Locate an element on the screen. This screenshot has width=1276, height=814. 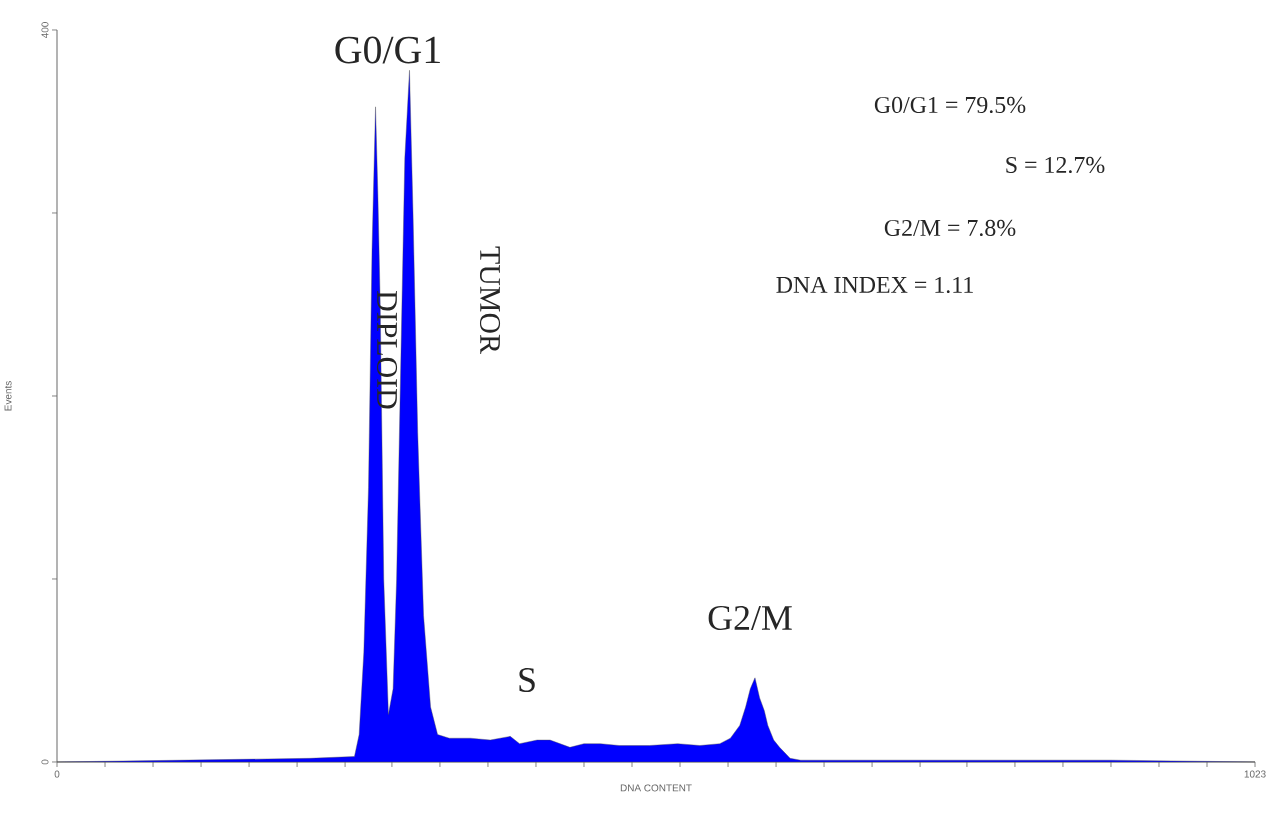
annotation: G2/M = 7.8% is located at coordinates (950, 228).